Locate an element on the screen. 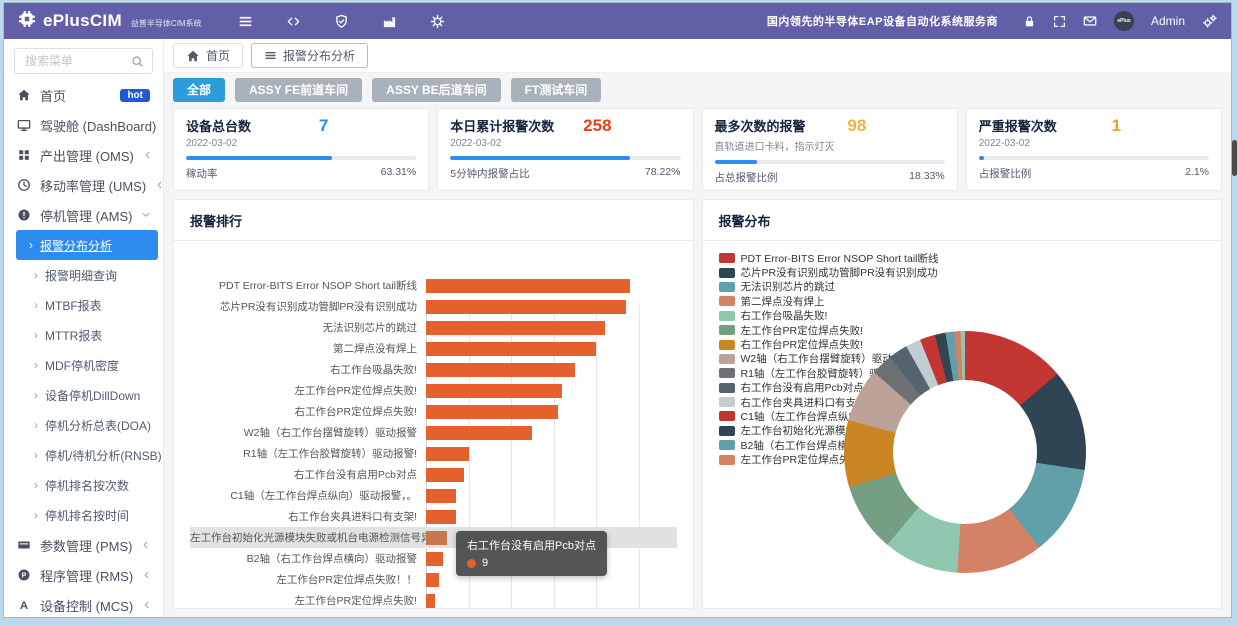 The image size is (1238, 626). kpi-value: 98 is located at coordinates (857, 125).